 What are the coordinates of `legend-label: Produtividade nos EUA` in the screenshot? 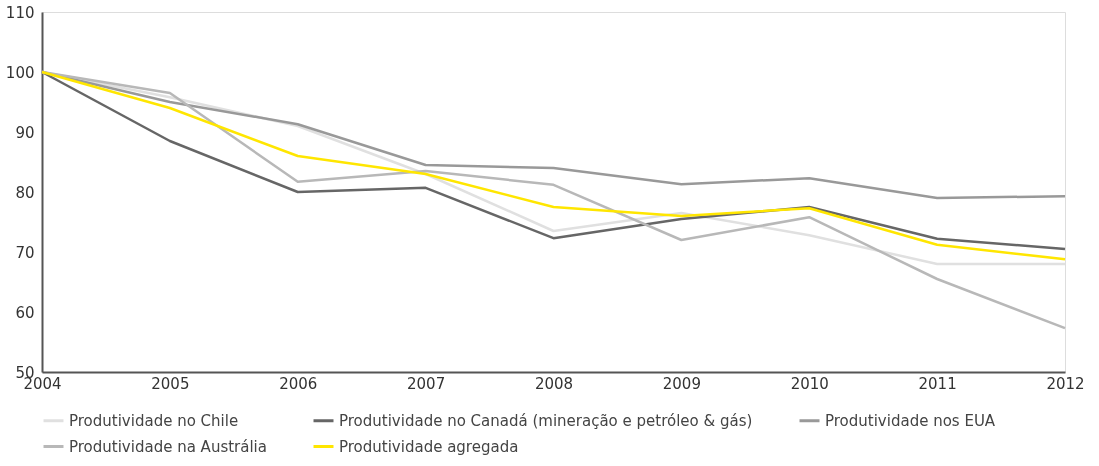 It's located at (910, 420).